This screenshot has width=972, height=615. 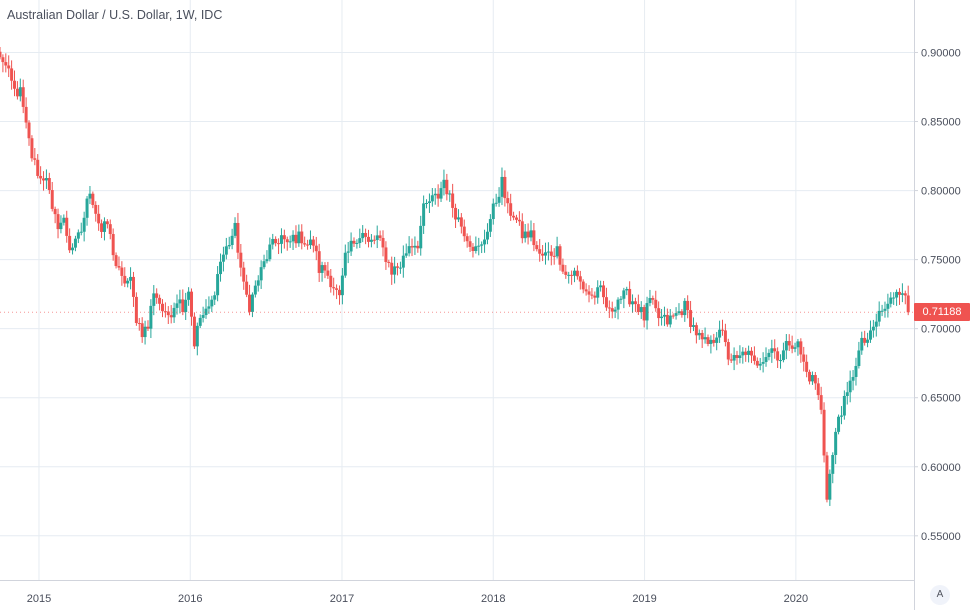 What do you see at coordinates (190, 599) in the screenshot?
I see `x-tick-label: 2016` at bounding box center [190, 599].